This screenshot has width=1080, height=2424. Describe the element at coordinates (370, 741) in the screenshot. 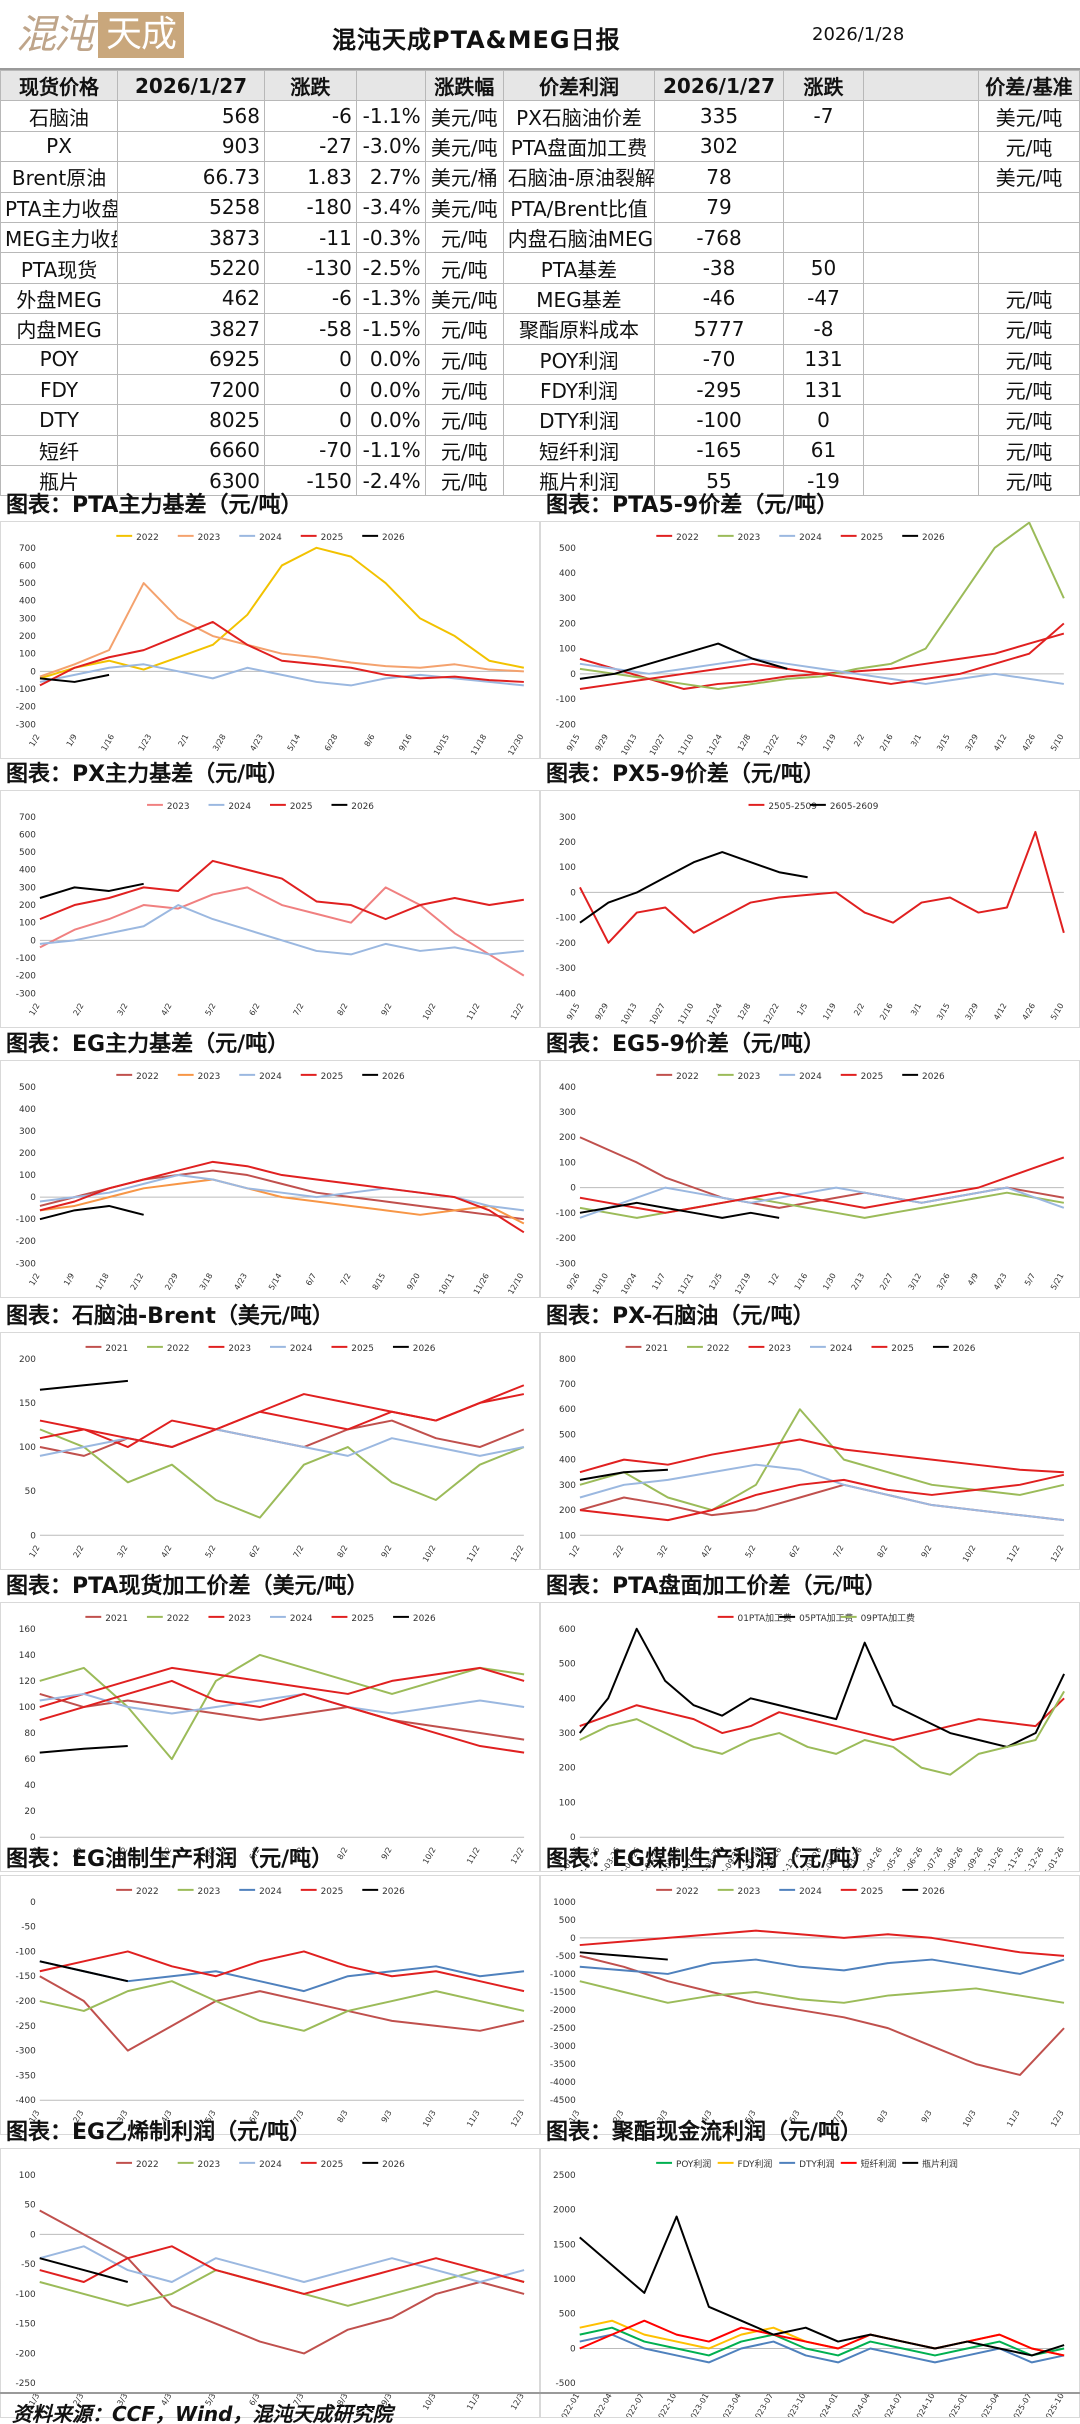

I see `x-tick-label: 8/6` at that location.